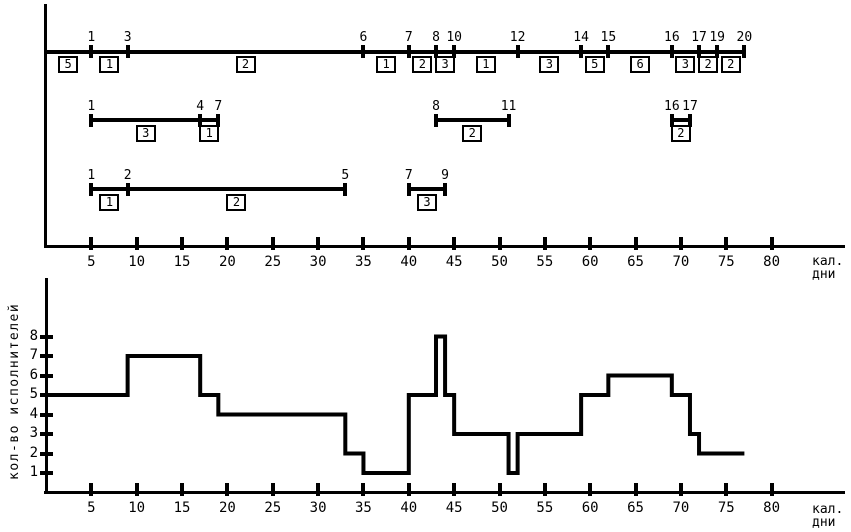  I want to click on bottom-time-axis-tick-label: 5, so click(91, 508).